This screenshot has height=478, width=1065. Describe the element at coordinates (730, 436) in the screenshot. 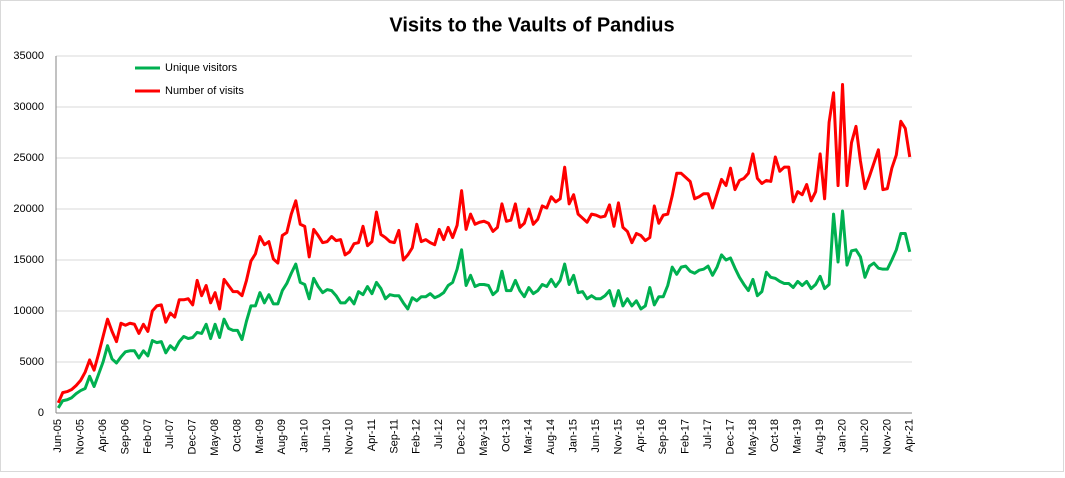

I see `x-tick-label: Dec-17` at that location.